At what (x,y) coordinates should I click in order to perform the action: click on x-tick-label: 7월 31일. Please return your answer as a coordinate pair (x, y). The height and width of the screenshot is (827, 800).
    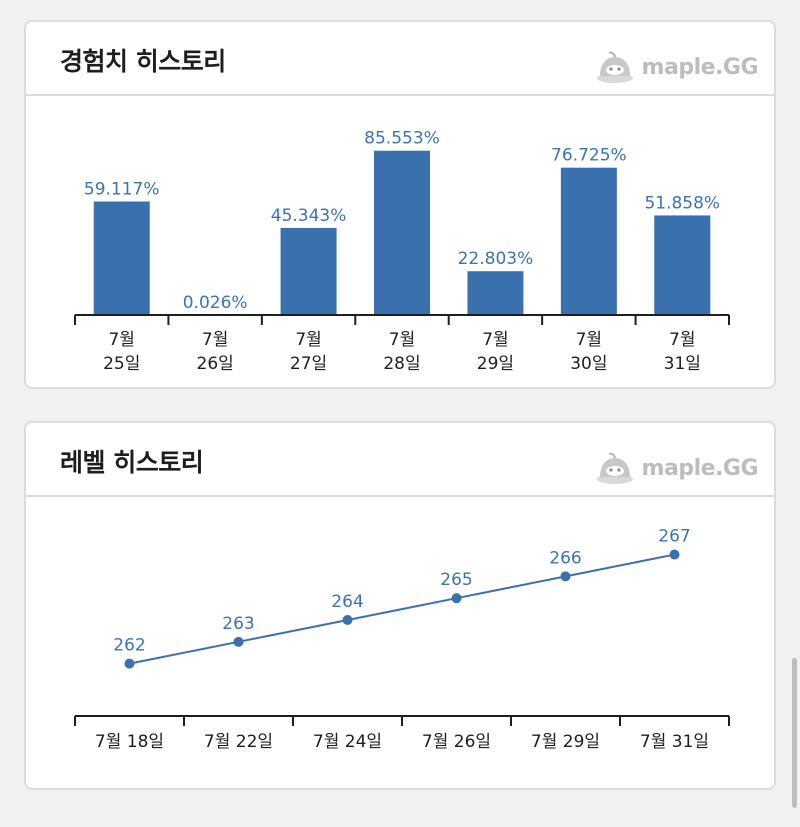
    Looking at the image, I should click on (674, 742).